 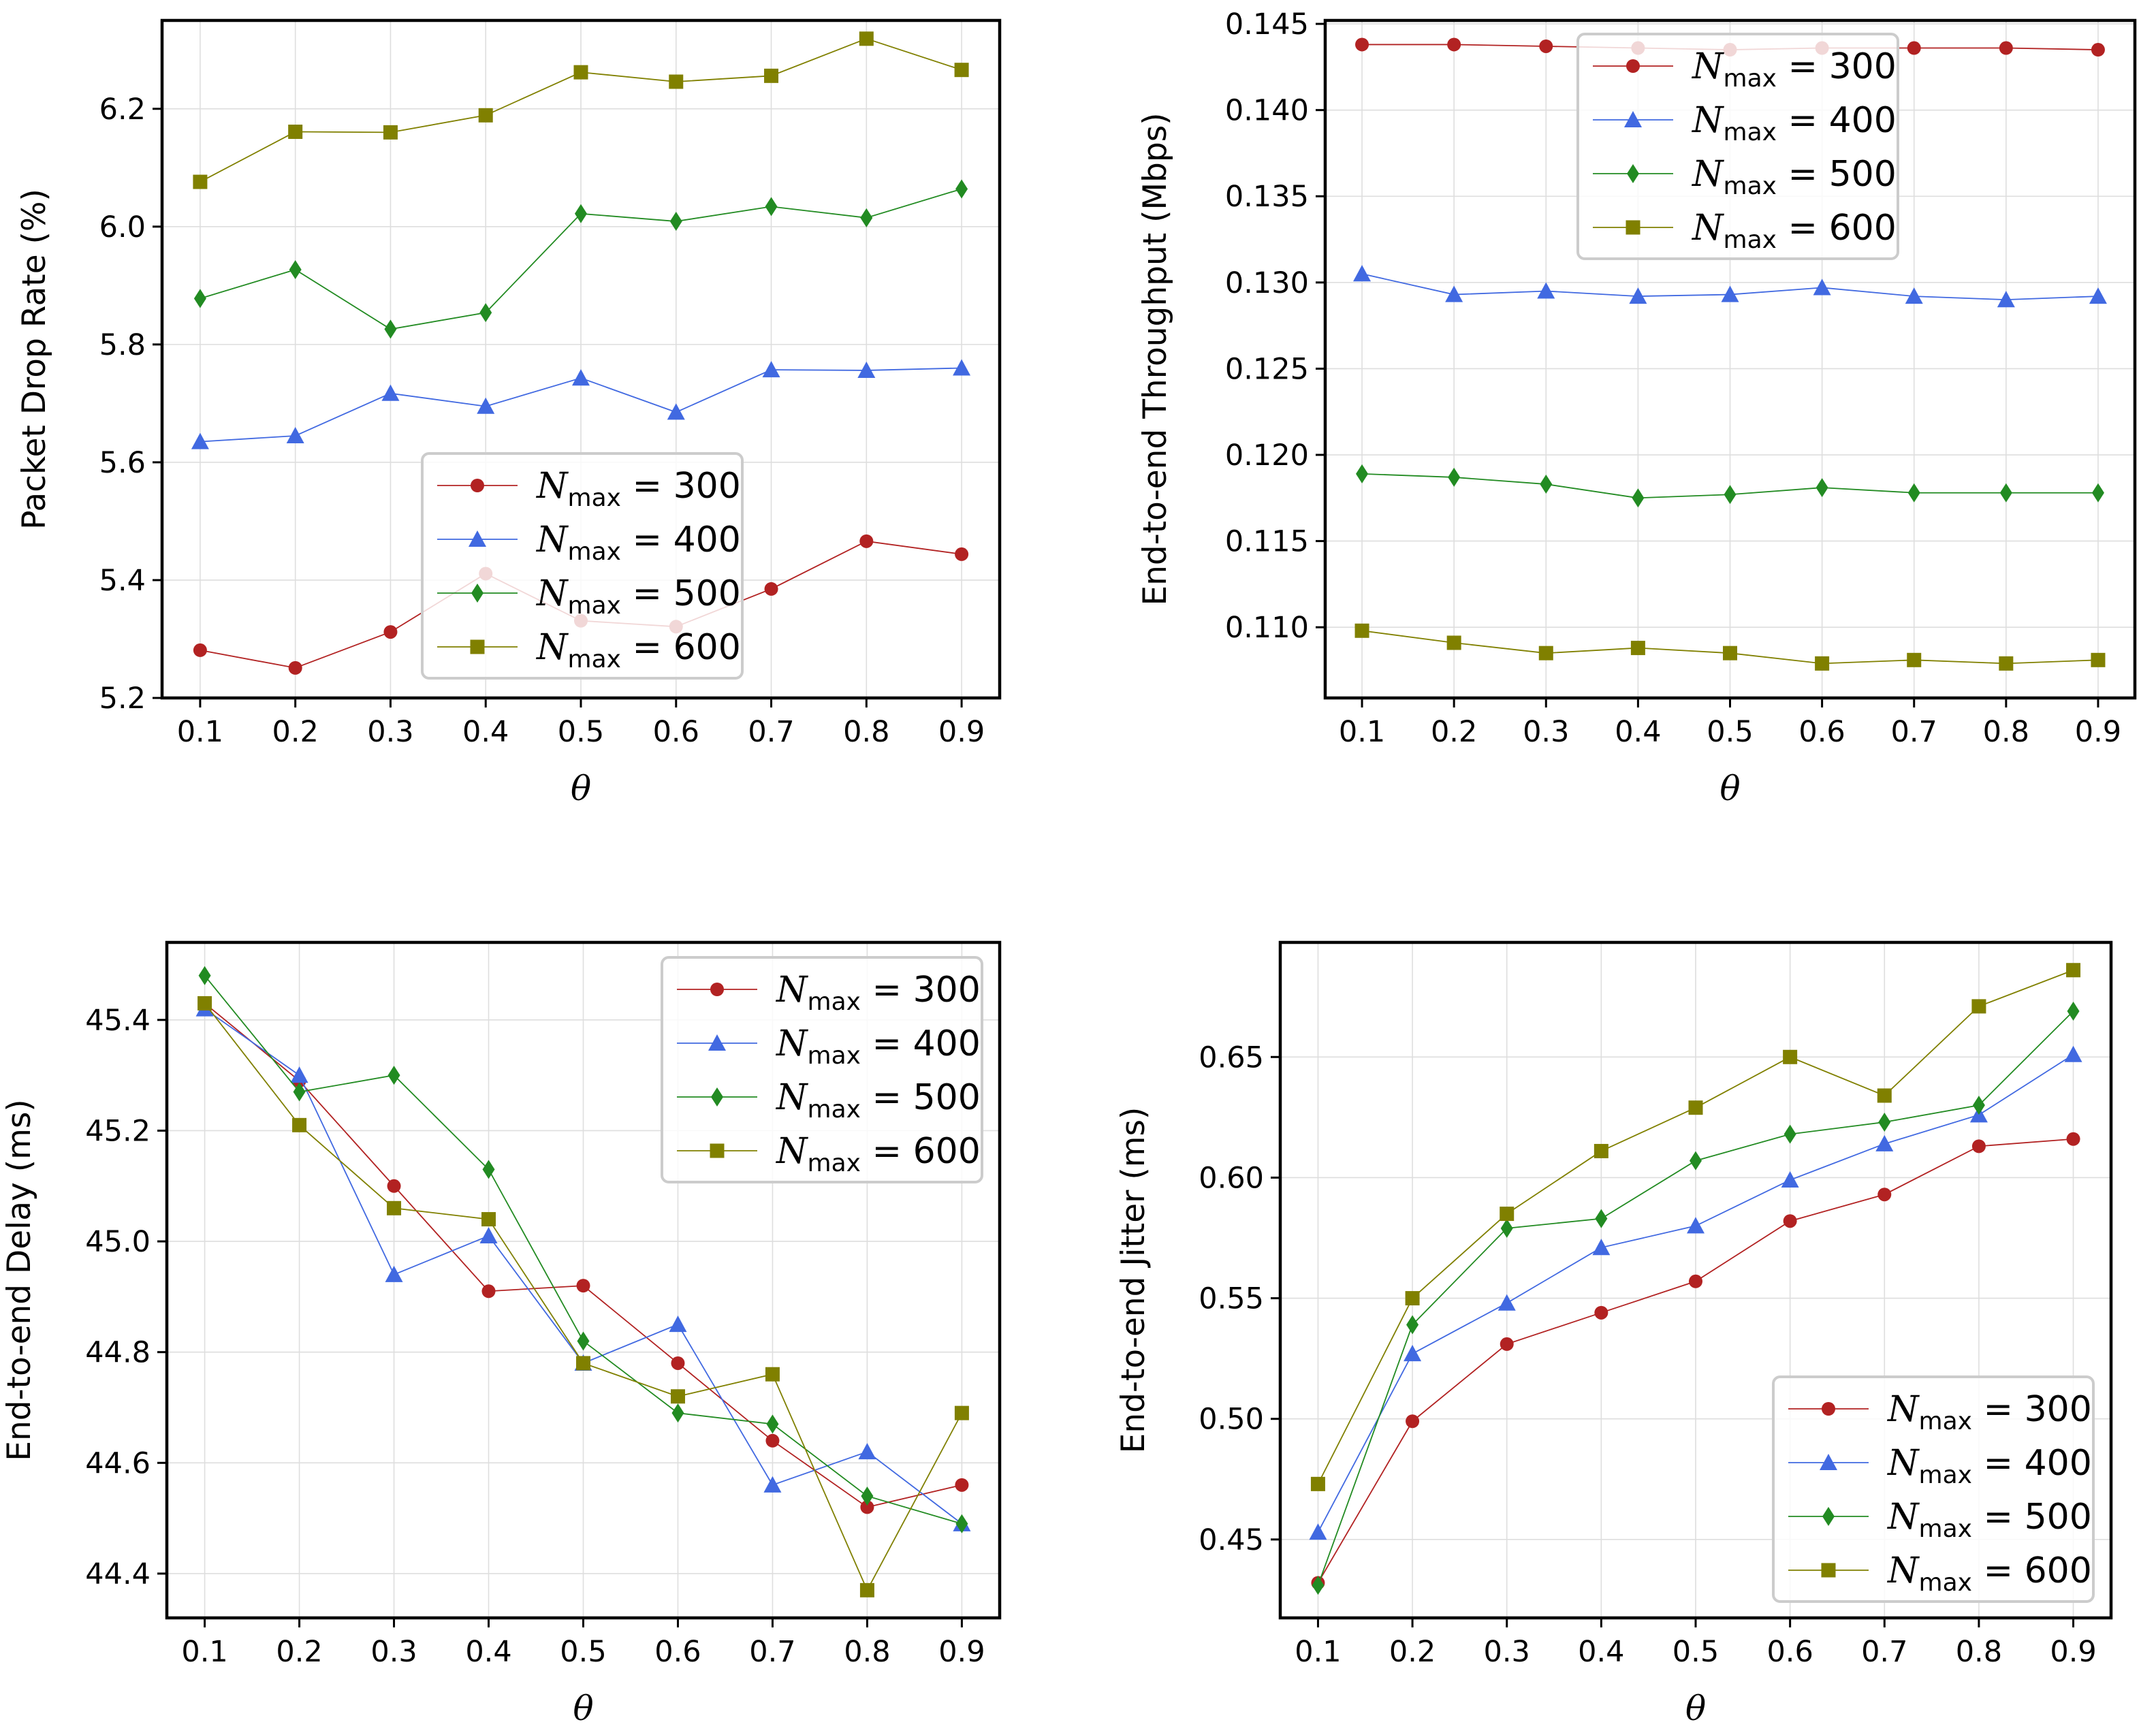 What do you see at coordinates (1730, 359) in the screenshot?
I see `plot-frame` at bounding box center [1730, 359].